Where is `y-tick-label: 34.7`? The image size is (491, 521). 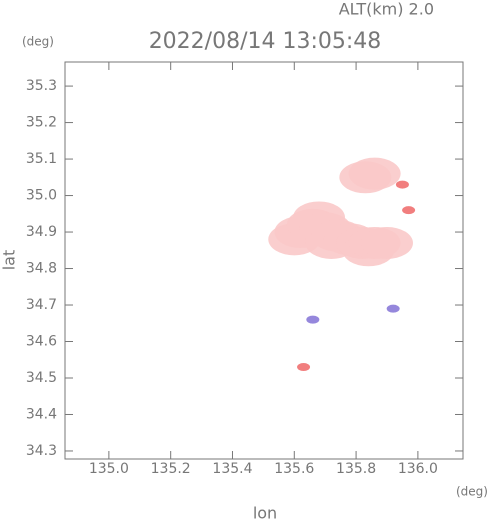 y-tick-label: 34.7 is located at coordinates (41, 305).